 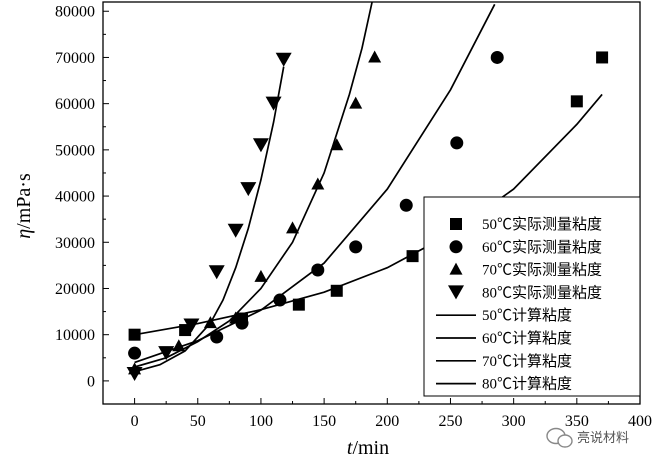 What do you see at coordinates (368, 448) in the screenshot?
I see `x-axis-title: t/min` at bounding box center [368, 448].